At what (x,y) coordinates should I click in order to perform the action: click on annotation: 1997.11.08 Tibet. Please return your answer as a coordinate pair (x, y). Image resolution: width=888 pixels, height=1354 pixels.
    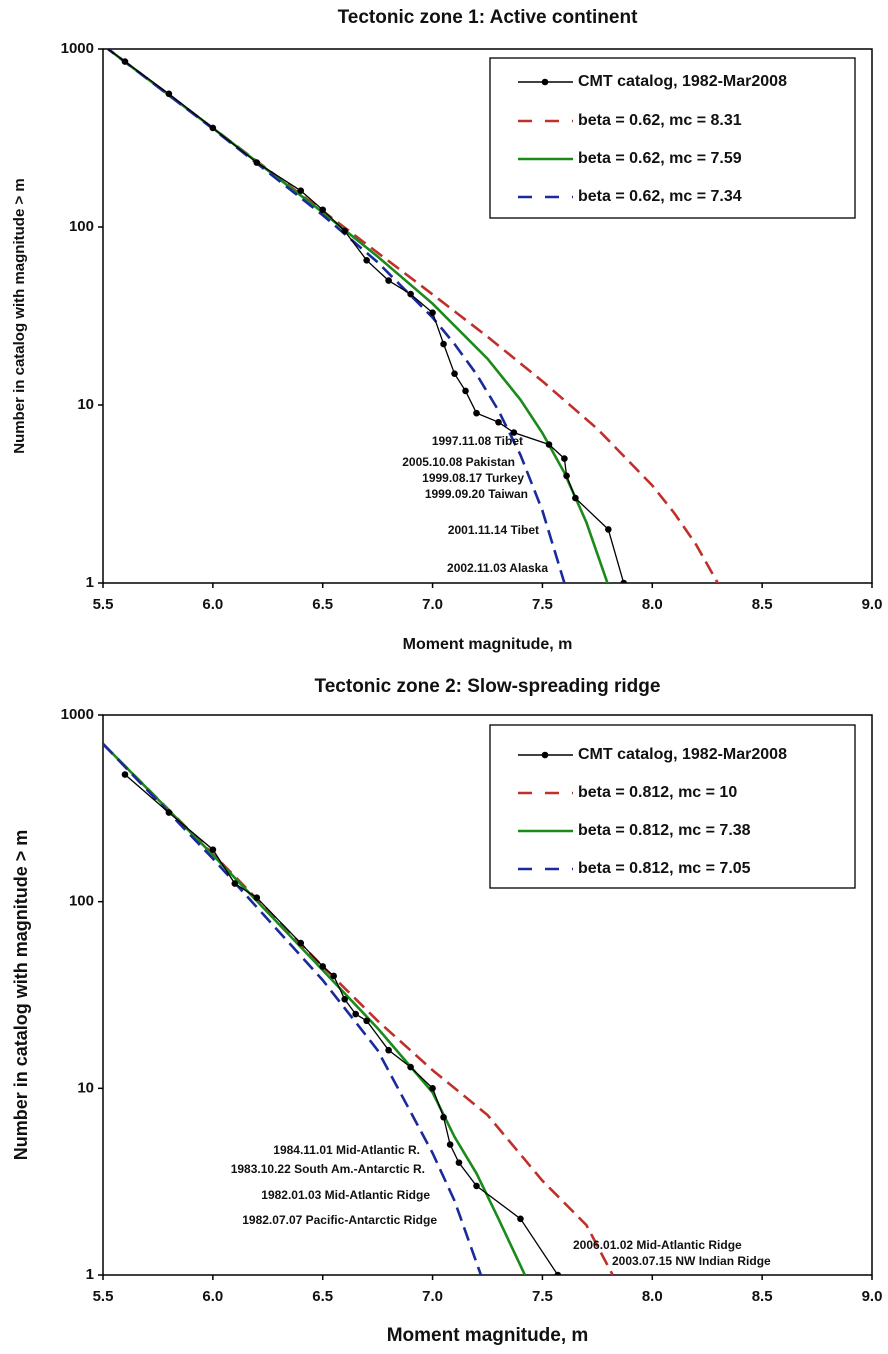
    Looking at the image, I should click on (477, 441).